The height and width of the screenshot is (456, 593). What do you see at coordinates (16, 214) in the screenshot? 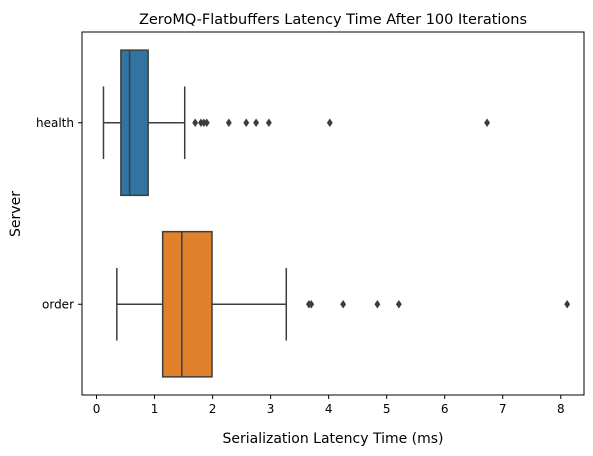
I see `y-axis-label: Server` at bounding box center [16, 214].